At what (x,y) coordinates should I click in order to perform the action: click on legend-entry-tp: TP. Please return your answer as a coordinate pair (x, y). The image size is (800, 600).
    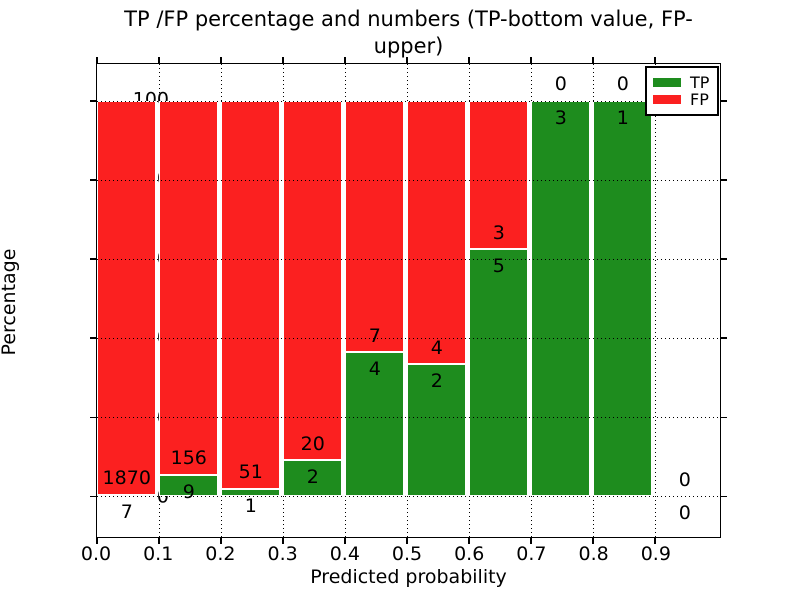
    Looking at the image, I should click on (681, 82).